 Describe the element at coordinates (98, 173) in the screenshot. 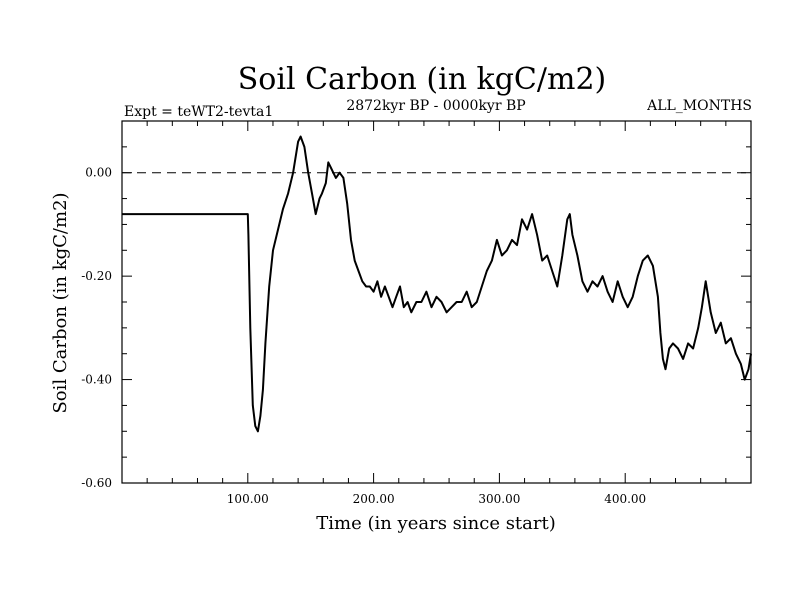

I see `y-tick-label: 0.00` at that location.